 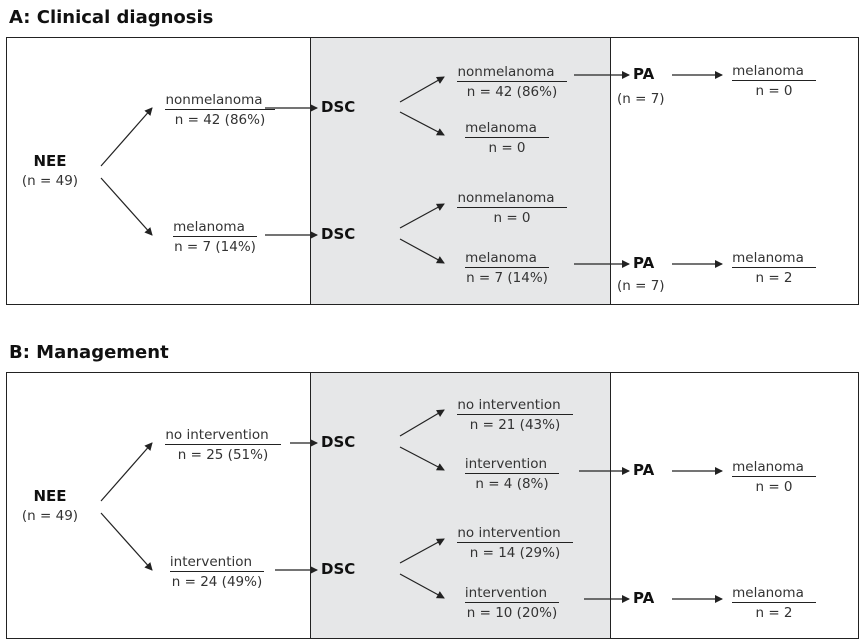 I want to click on nee-melanoma: melanoma n = 7 (14%), so click(x=215, y=237).